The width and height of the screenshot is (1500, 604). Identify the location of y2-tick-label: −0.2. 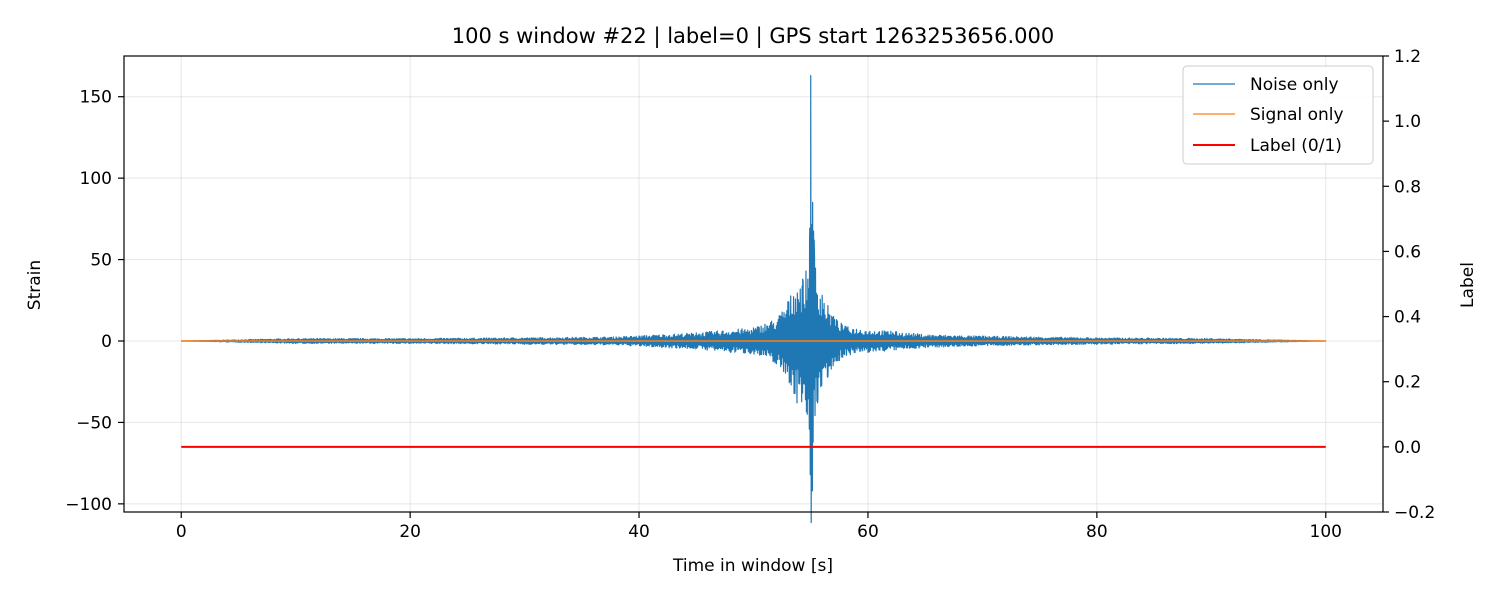
(1414, 513).